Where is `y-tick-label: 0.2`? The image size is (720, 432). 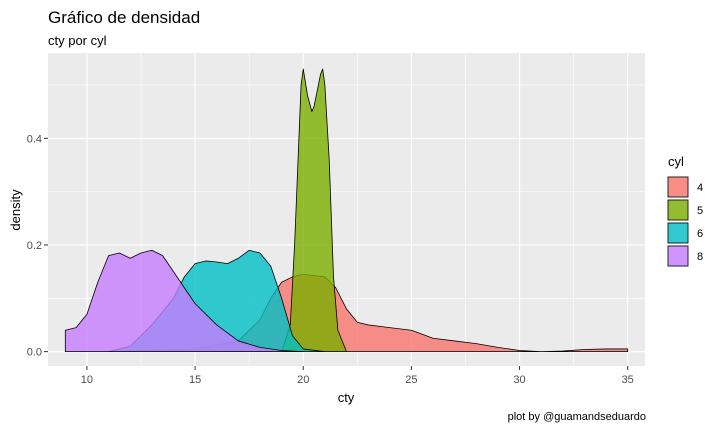
y-tick-label: 0.2 is located at coordinates (34, 246).